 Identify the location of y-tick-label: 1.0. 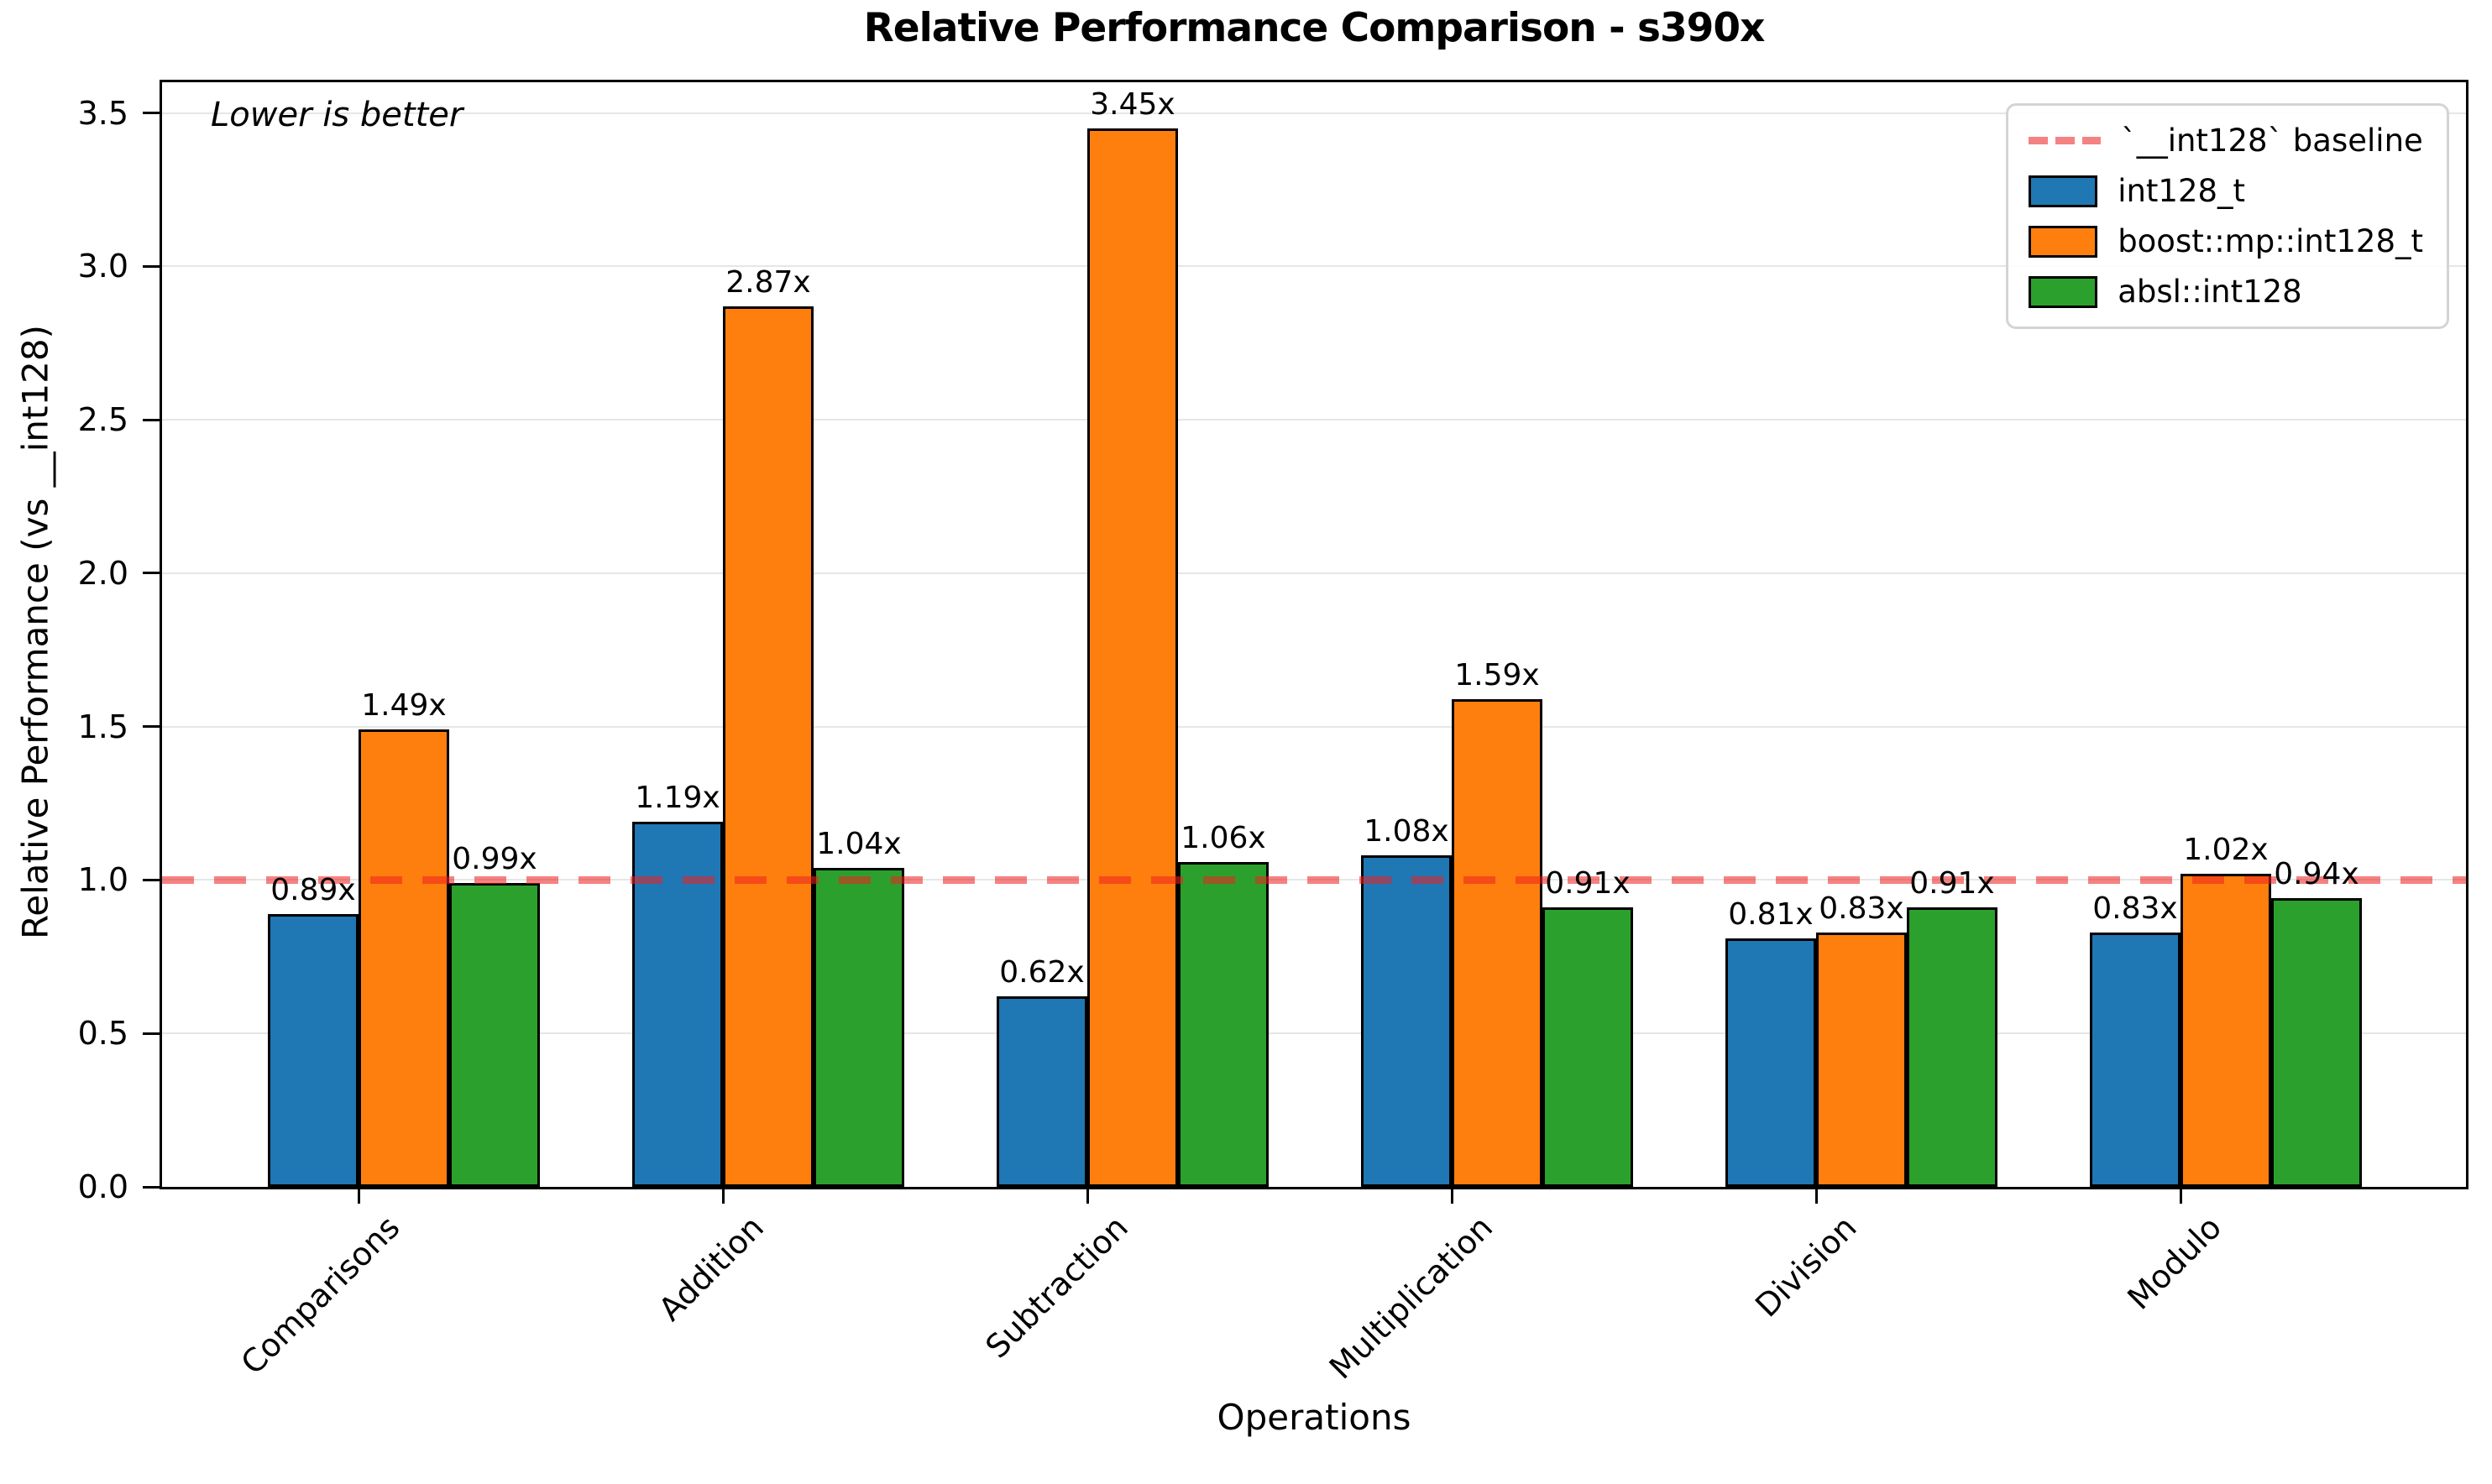
(102, 880).